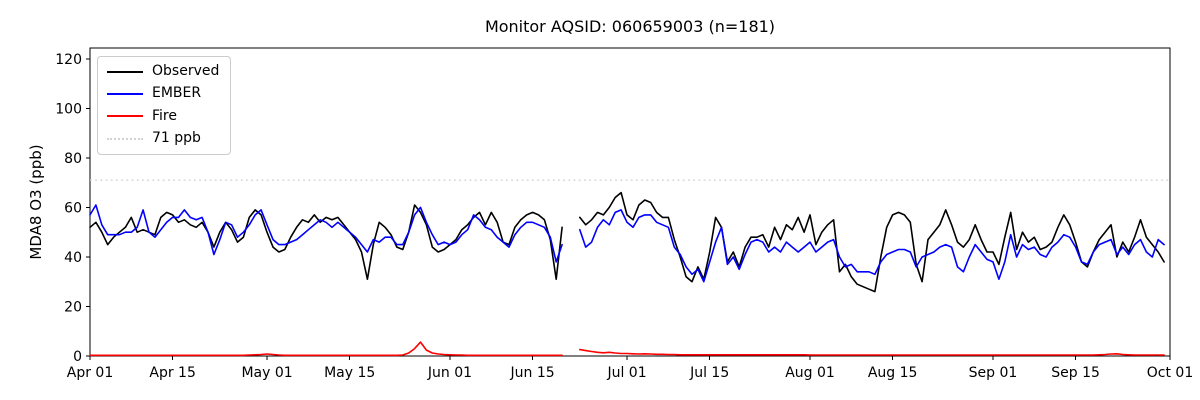  I want to click on legend-item-fire: Fire, so click(163, 115).